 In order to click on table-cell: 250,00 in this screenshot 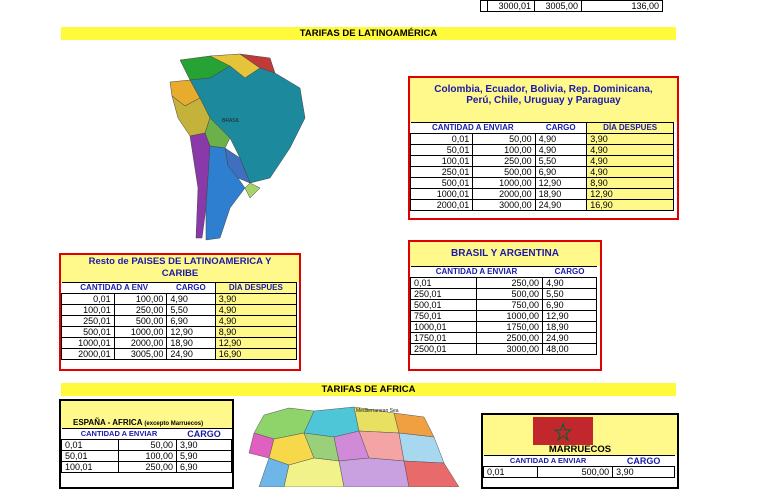, I will do `click(140, 310)`.